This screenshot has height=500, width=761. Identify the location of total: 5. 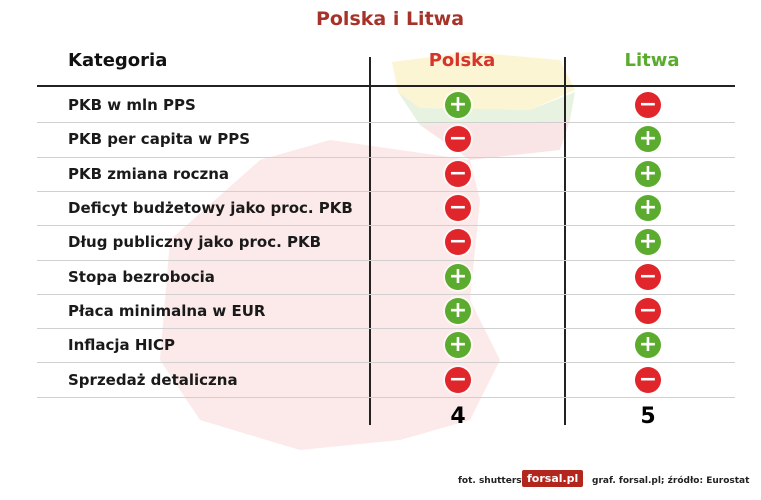
(648, 416).